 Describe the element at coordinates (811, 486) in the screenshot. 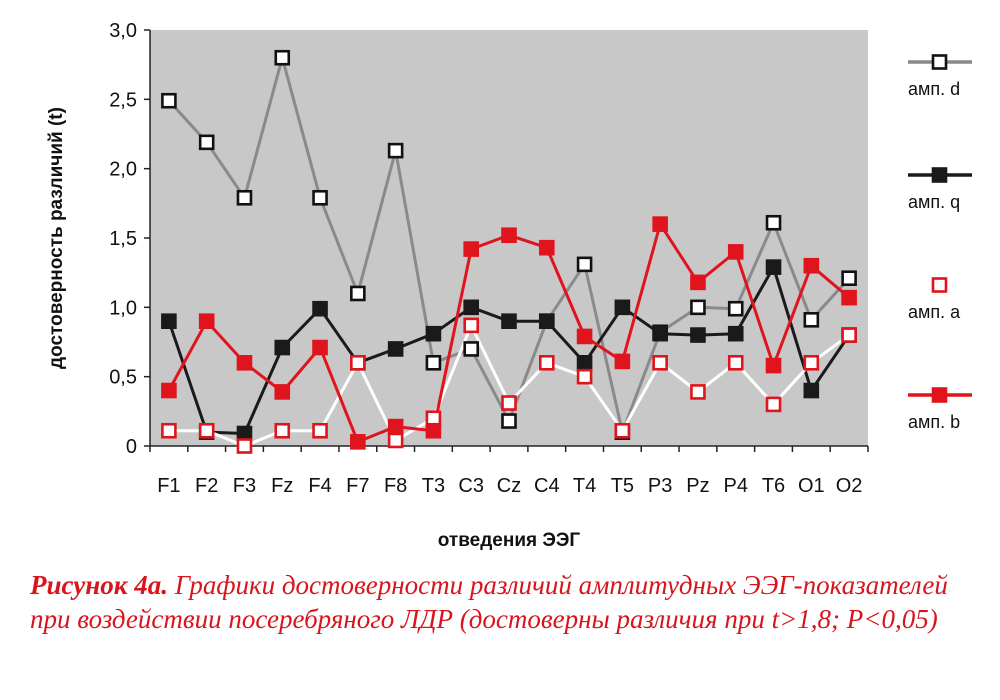

I see `x-tick-label: O1` at that location.